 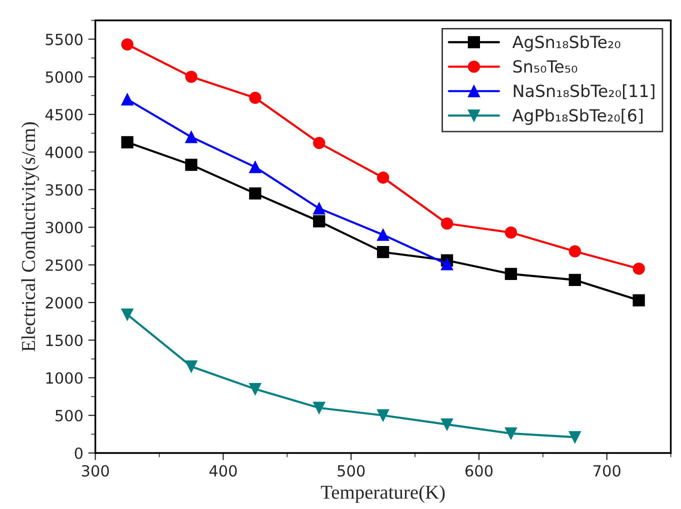 What do you see at coordinates (30, 237) in the screenshot?
I see `y-axis-title: Electrical Conductivity(s/cm)` at bounding box center [30, 237].